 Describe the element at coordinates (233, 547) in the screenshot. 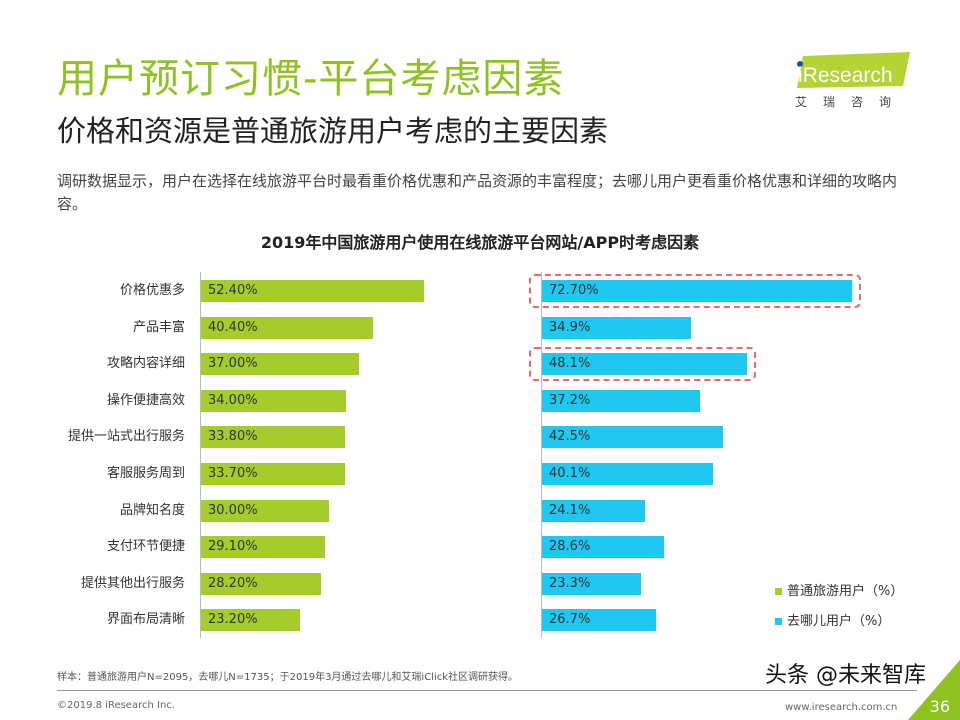

I see `data-label: 29.10%` at that location.